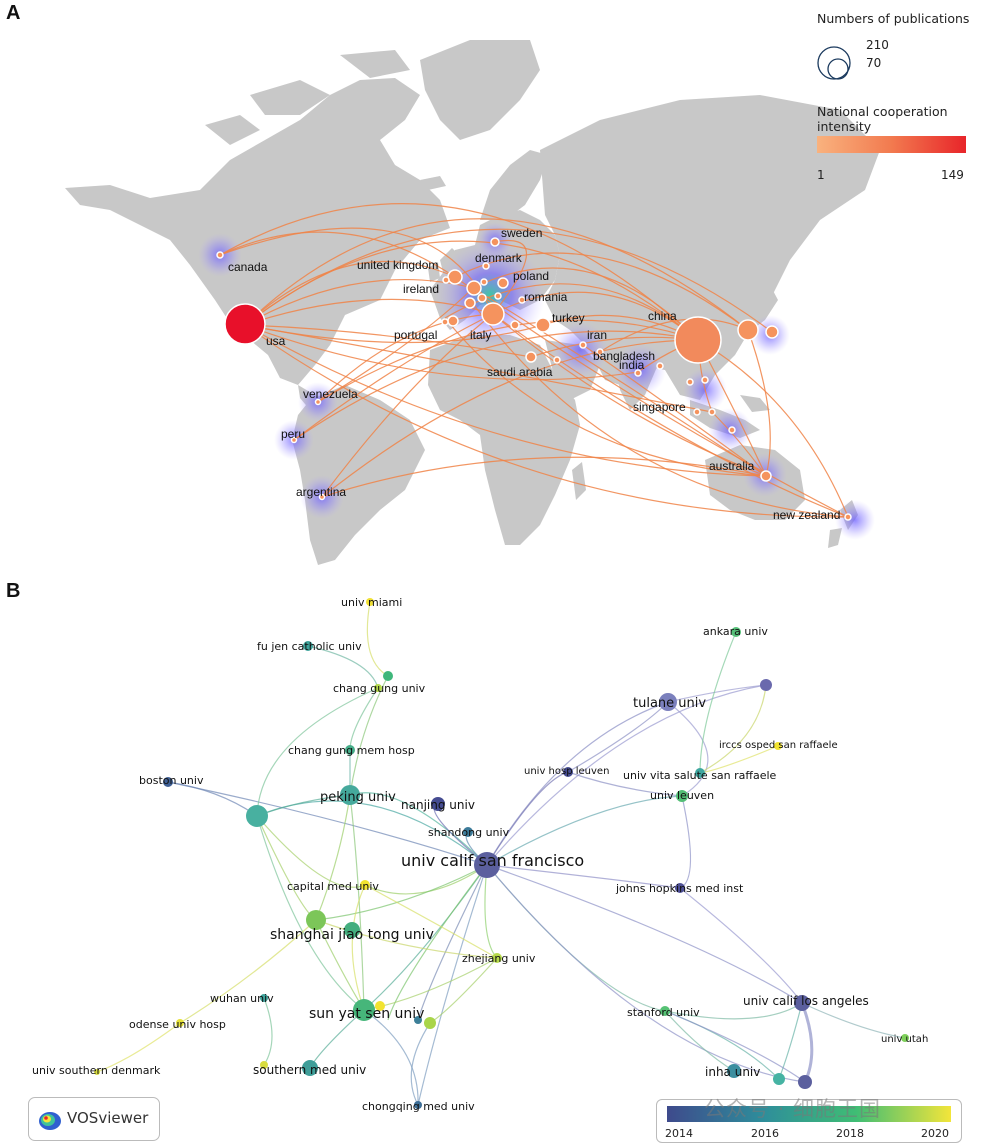 The height and width of the screenshot is (1147, 1004). Describe the element at coordinates (333, 886) in the screenshot. I see `label-capital-med-univ: capital med univ` at that location.